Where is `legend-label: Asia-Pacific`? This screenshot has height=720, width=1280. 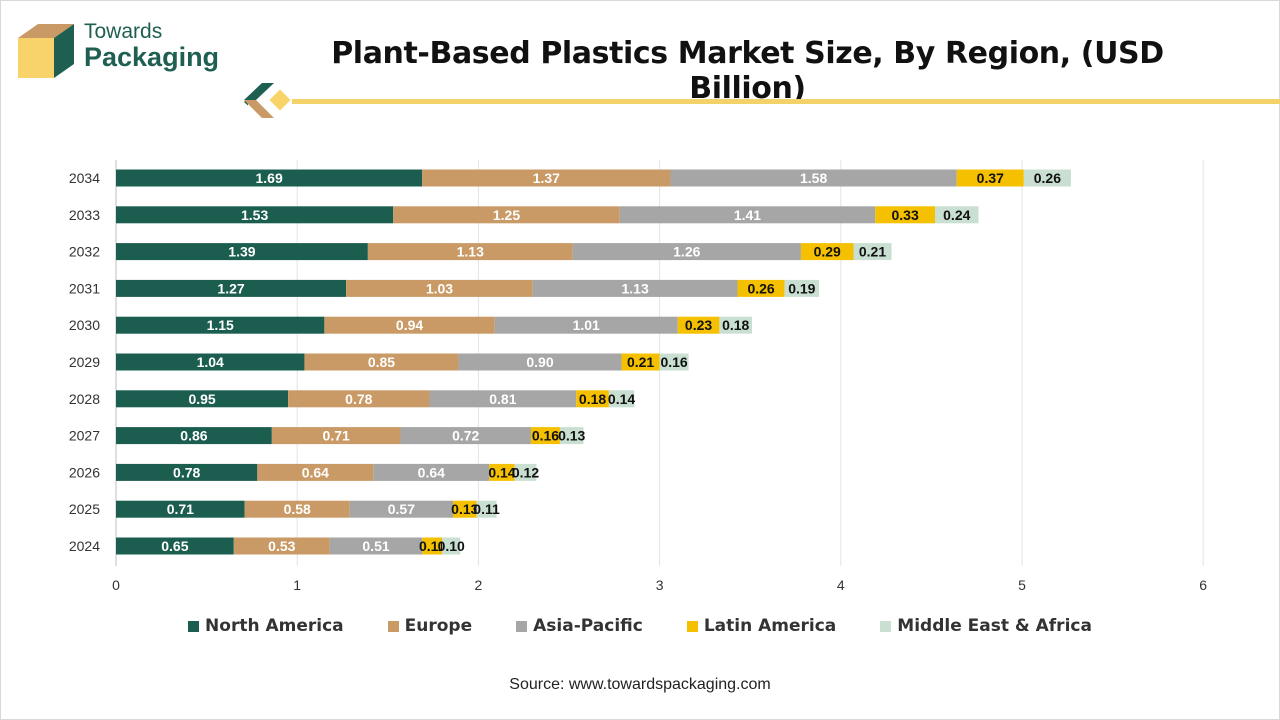 legend-label: Asia-Pacific is located at coordinates (588, 626).